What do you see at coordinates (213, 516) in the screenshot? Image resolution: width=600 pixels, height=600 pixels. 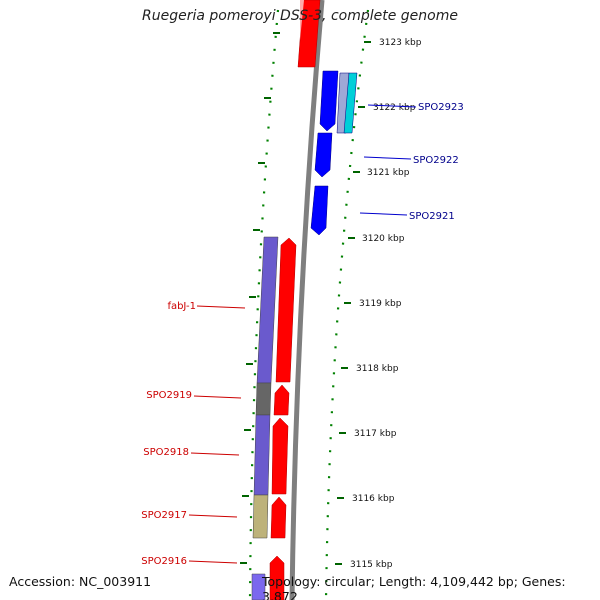 I see `leader-SPO2917` at bounding box center [213, 516].